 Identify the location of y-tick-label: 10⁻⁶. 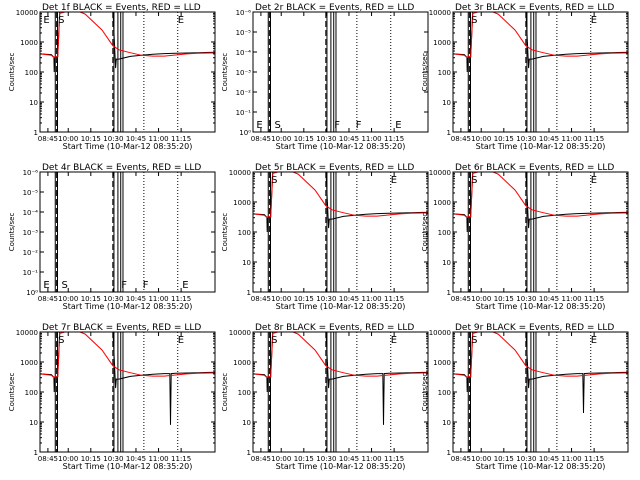
(244, 13).